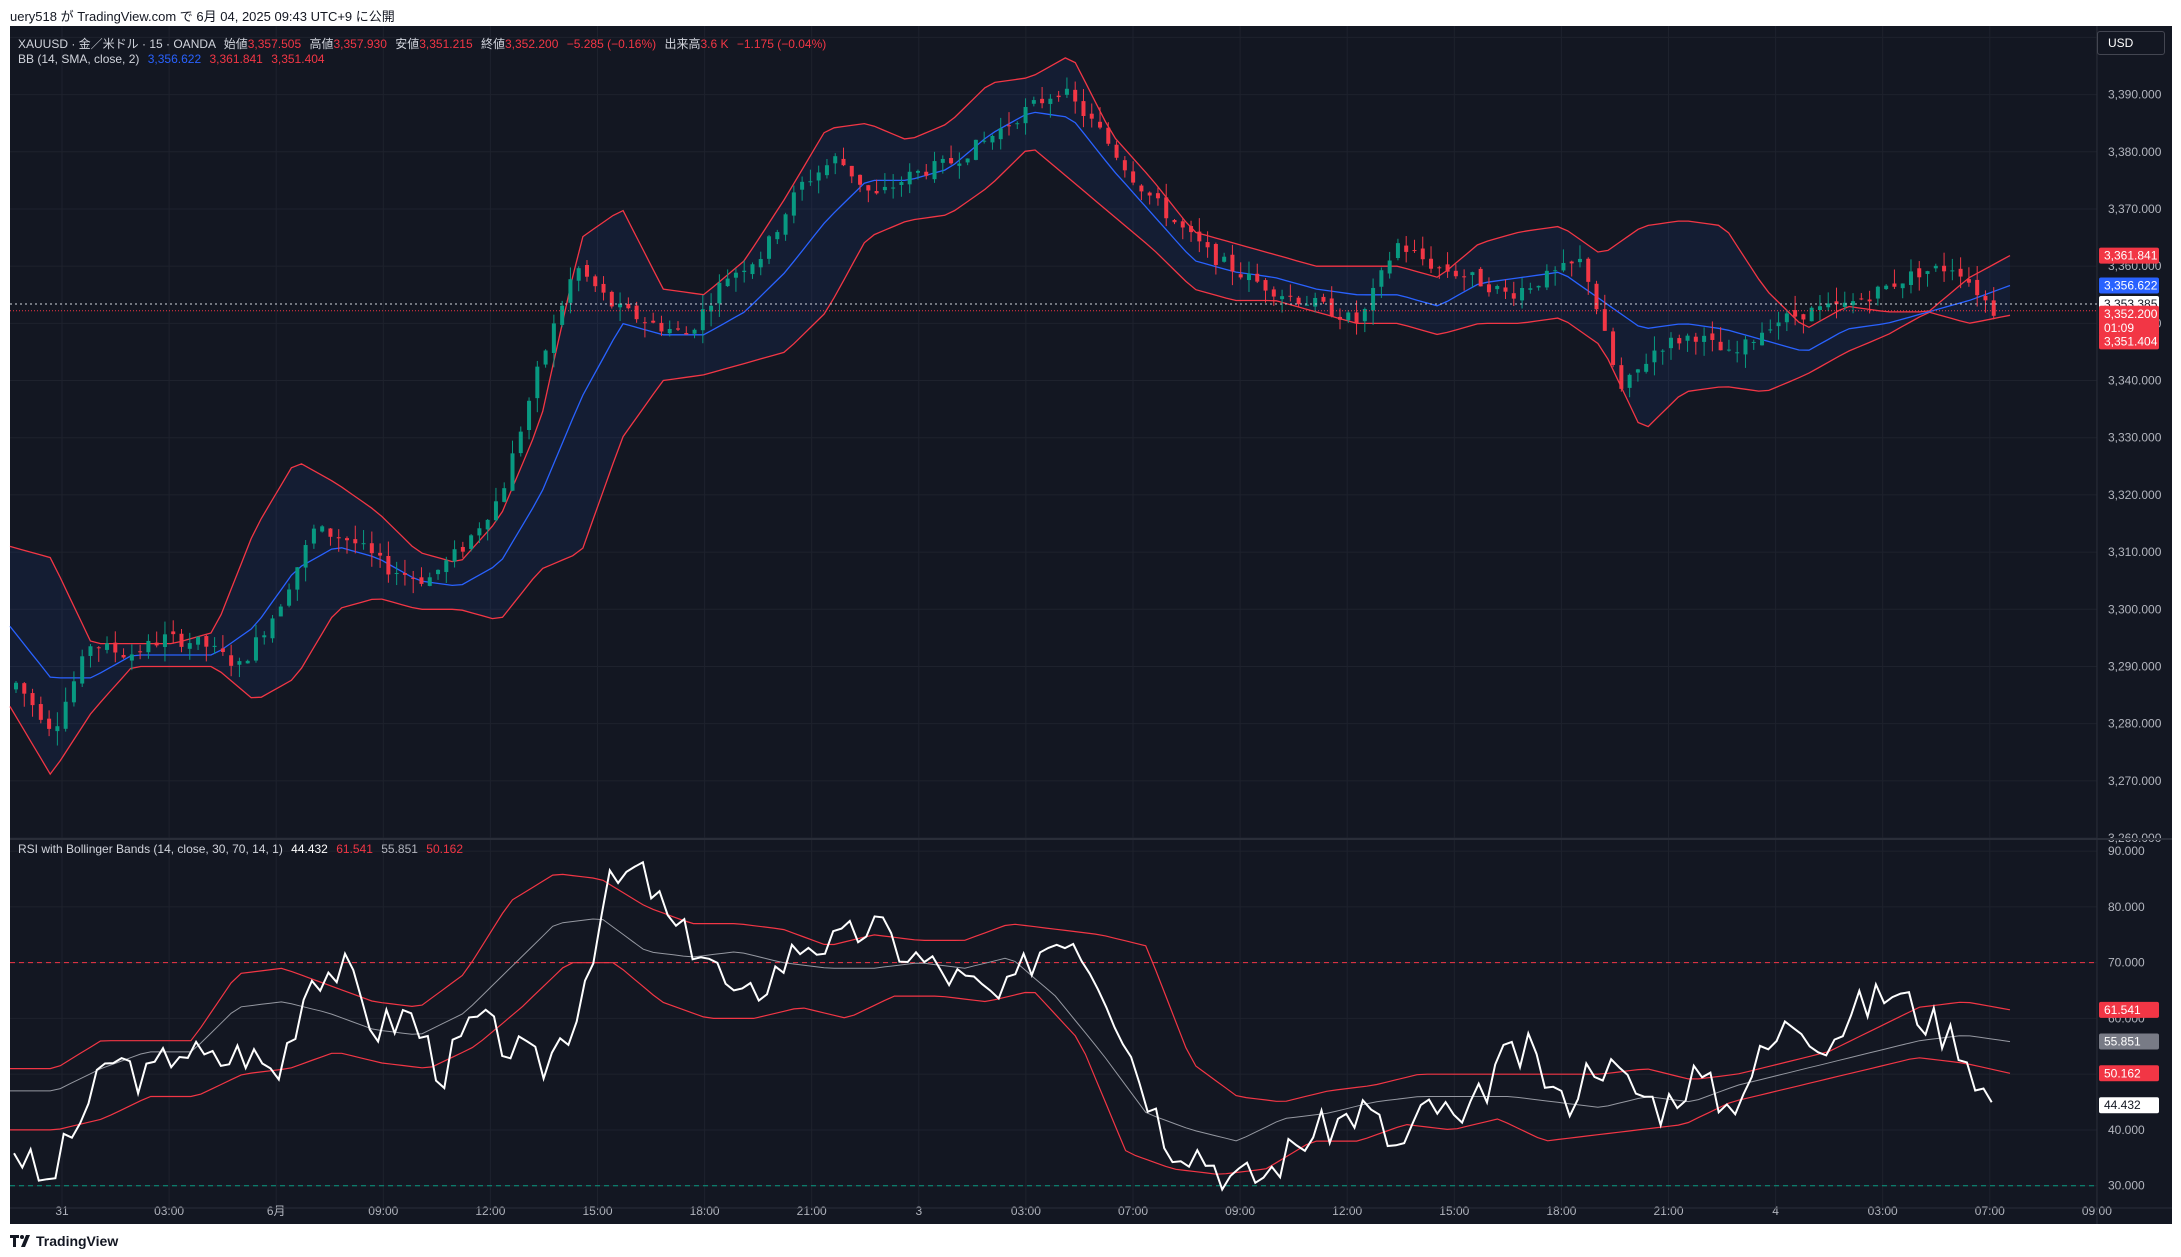 This screenshot has height=1257, width=2181. Describe the element at coordinates (1133, 1211) in the screenshot. I see `time-tick: 07:00` at that location.